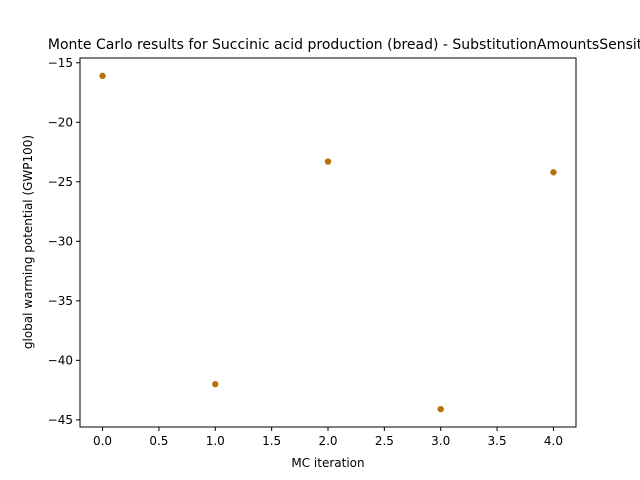 The image size is (640, 480). What do you see at coordinates (497, 441) in the screenshot?
I see `x-tick-label: 3.5` at bounding box center [497, 441].